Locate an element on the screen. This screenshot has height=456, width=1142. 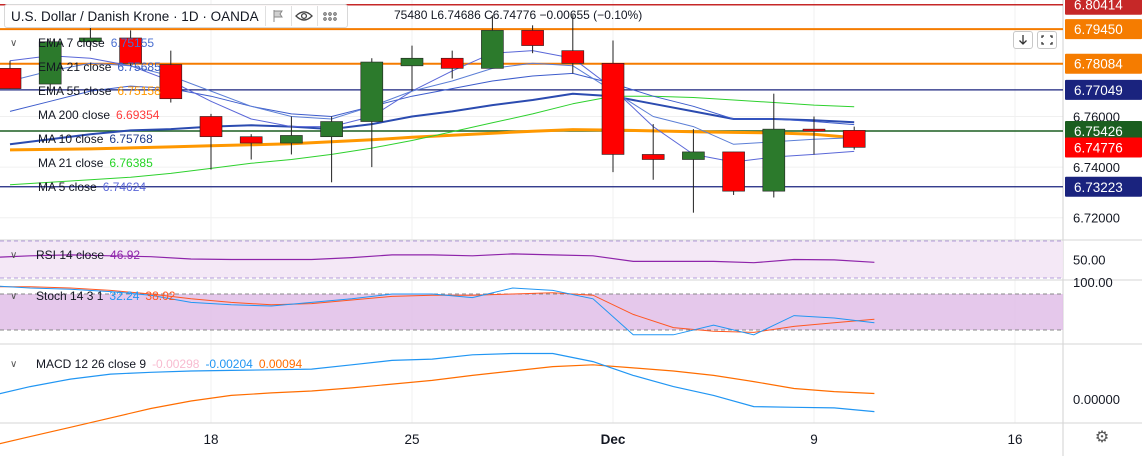
more-dots-icon is located at coordinates (329, 16).